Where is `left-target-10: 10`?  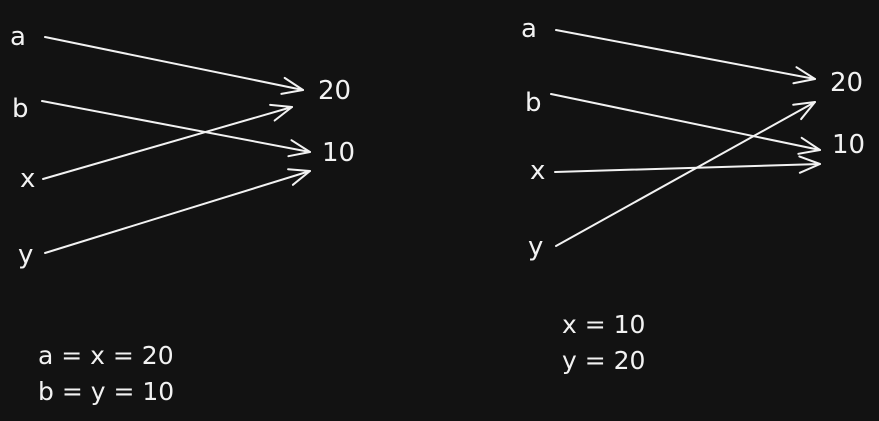 left-target-10: 10 is located at coordinates (339, 153).